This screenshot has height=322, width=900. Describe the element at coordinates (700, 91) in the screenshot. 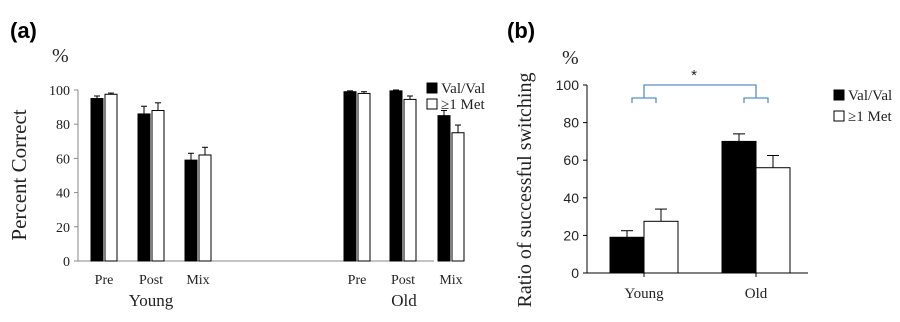

I see `main-bracket` at that location.